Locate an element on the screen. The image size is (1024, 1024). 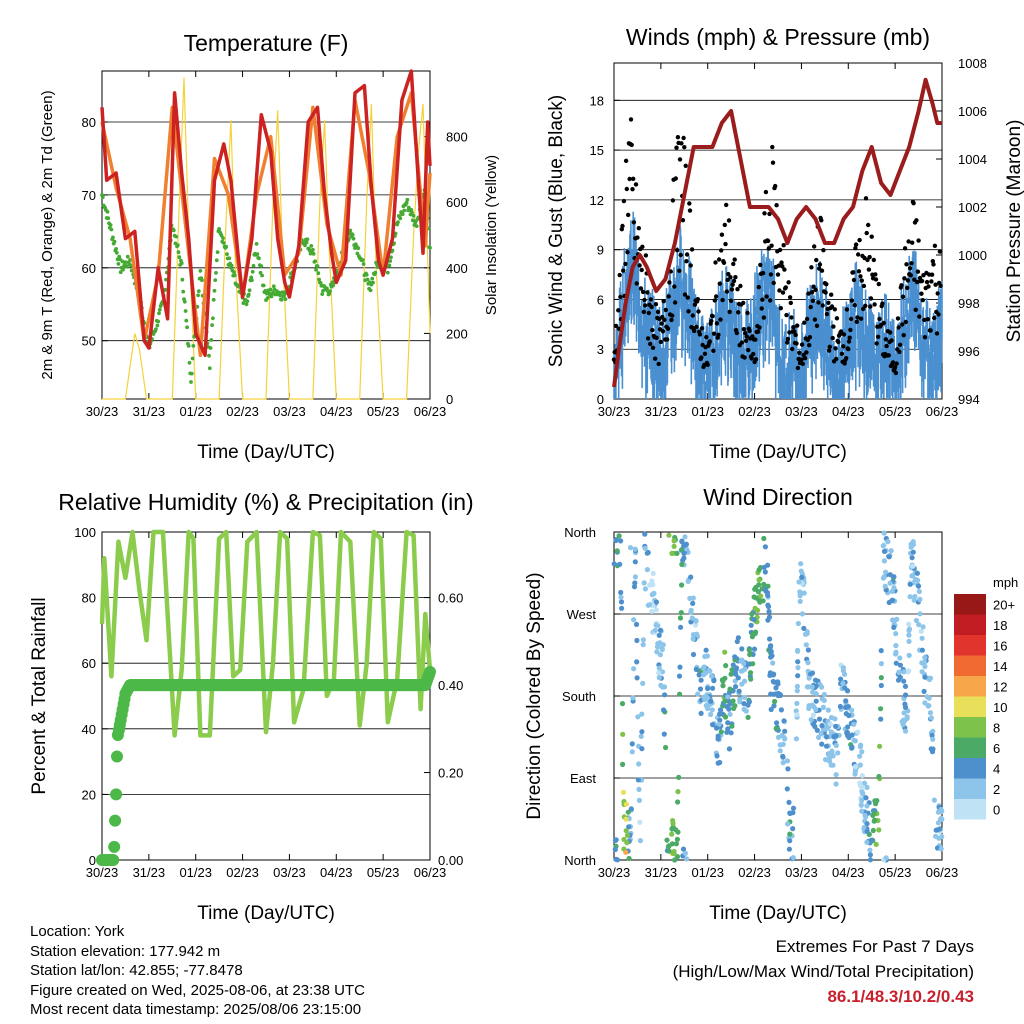
pressure-line is located at coordinates (777, 232).